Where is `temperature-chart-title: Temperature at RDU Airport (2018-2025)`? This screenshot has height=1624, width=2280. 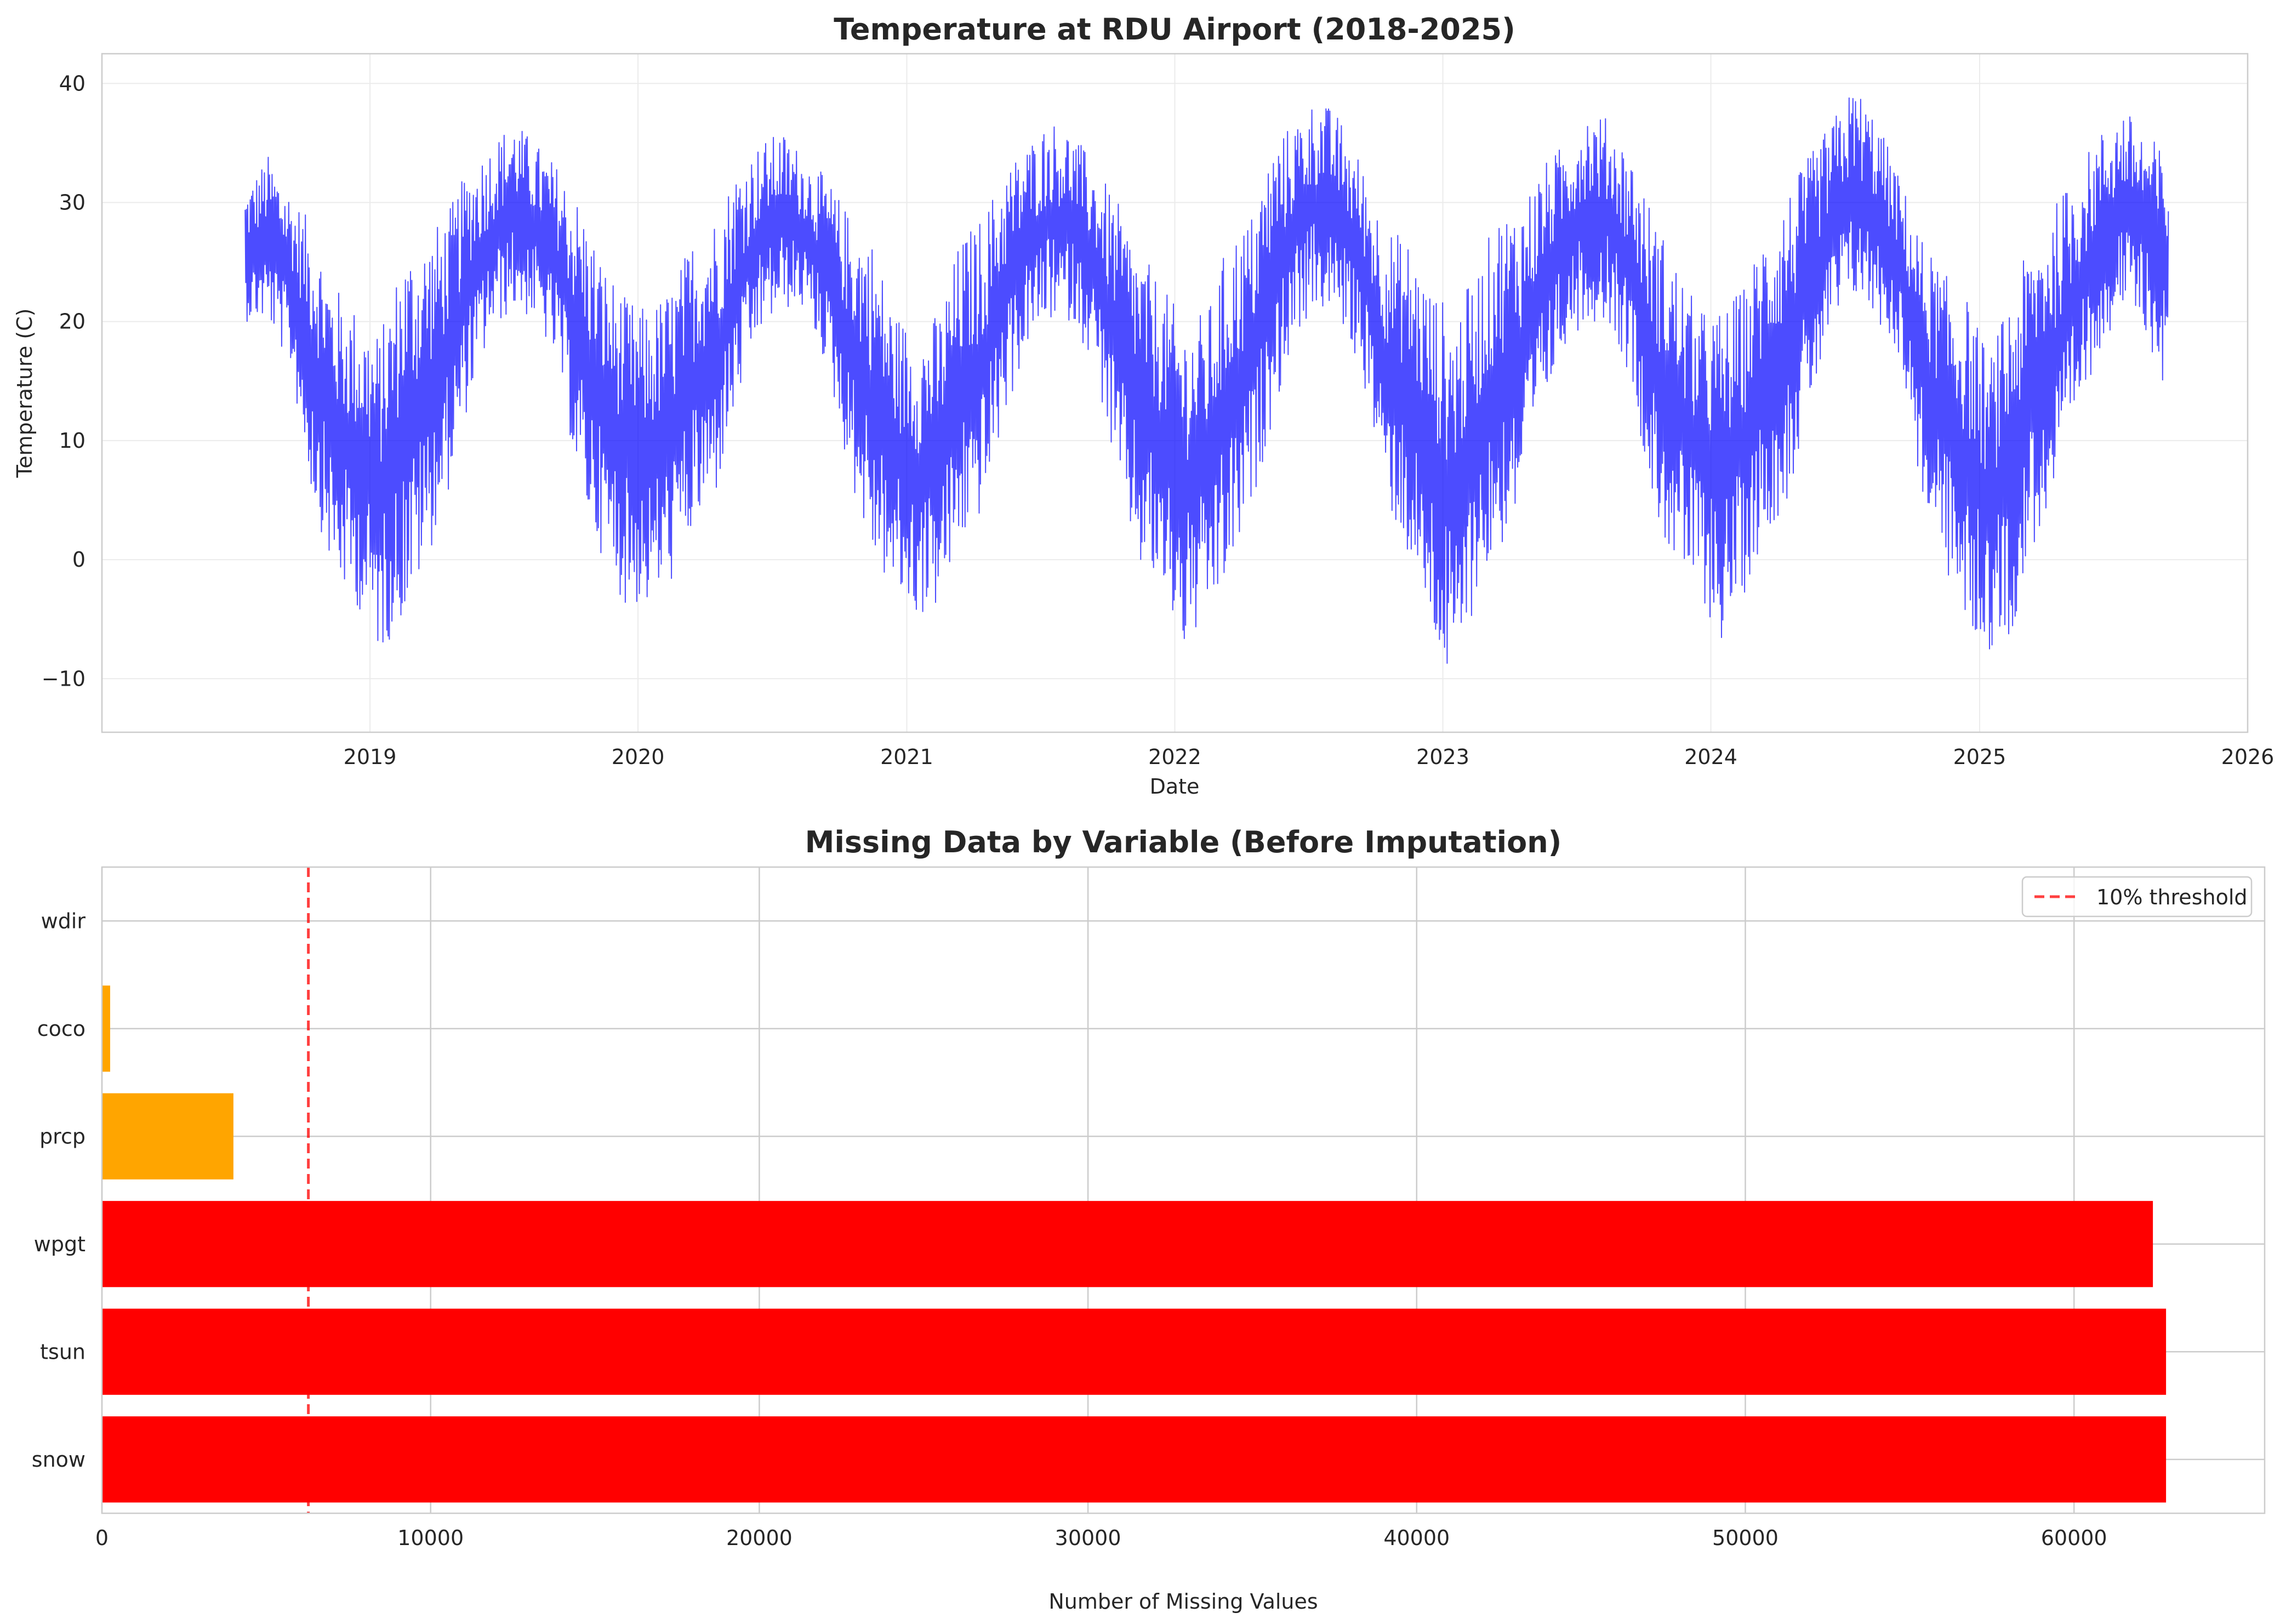 temperature-chart-title: Temperature at RDU Airport (2018-2025) is located at coordinates (1174, 29).